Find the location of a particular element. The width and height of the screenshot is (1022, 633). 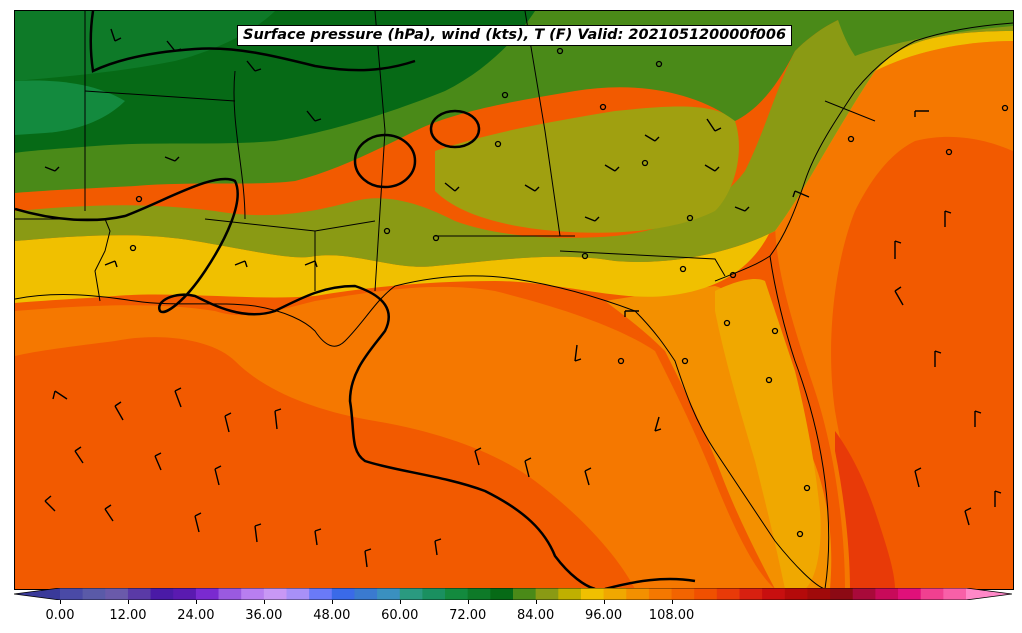

colorbar-tick-label: 60.00 is located at coordinates (400, 615).